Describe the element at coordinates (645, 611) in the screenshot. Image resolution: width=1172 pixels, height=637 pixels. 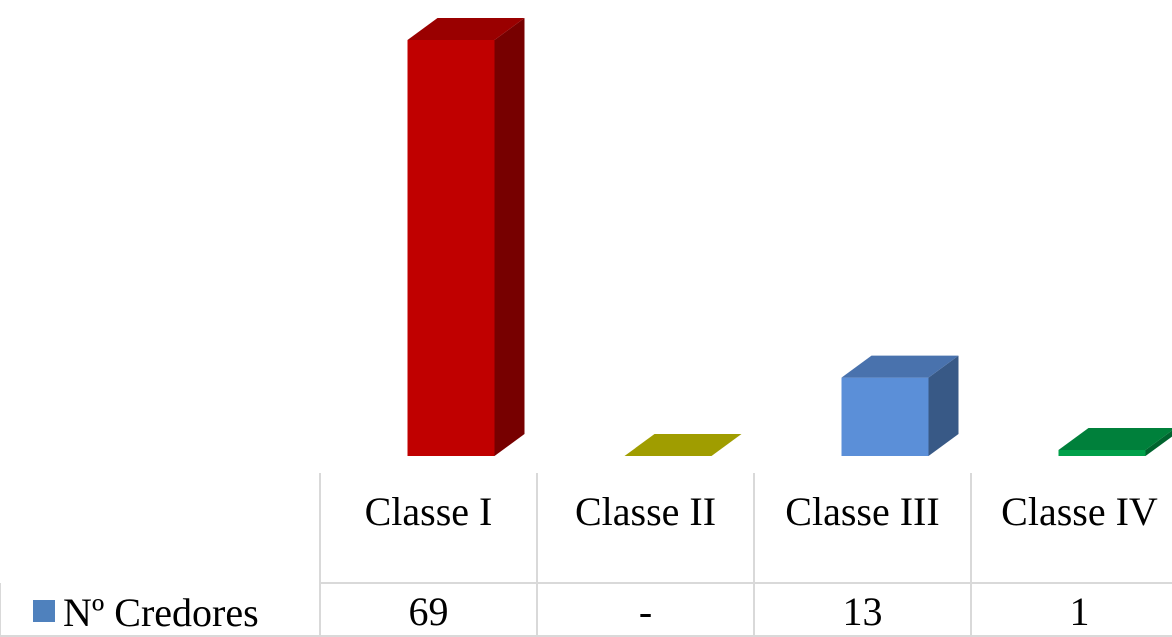
I see `data-label: -` at that location.